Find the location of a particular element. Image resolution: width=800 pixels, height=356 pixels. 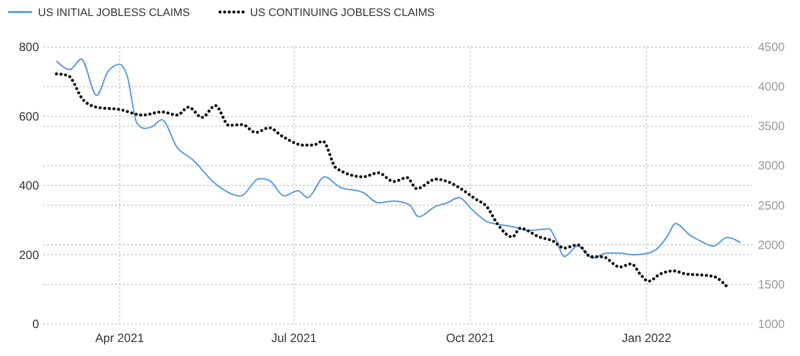

y2-tick-label: 1000 is located at coordinates (772, 324).